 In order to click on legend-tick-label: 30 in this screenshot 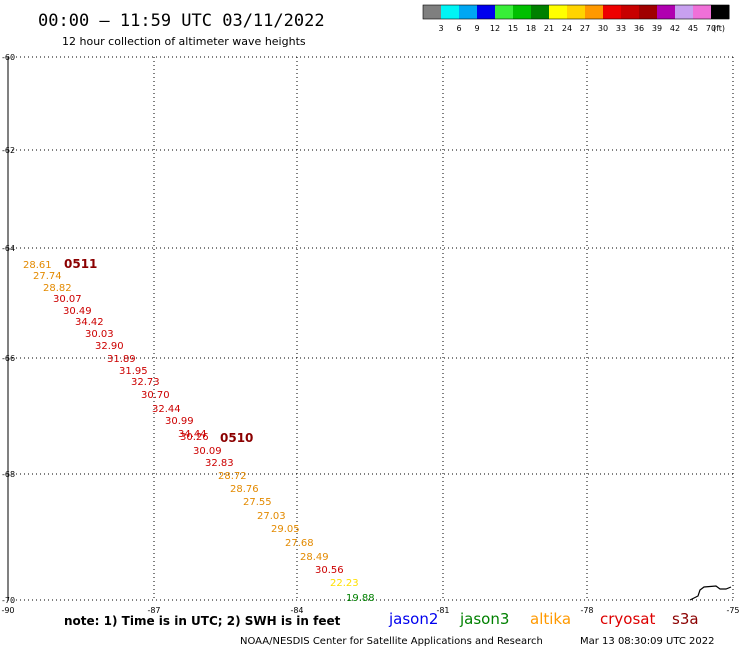, I will do `click(603, 28)`.